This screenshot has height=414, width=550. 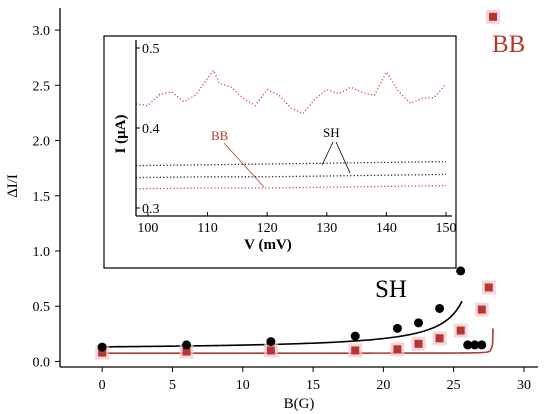 What do you see at coordinates (42, 31) in the screenshot?
I see `main-y-tick-label: 3.0` at bounding box center [42, 31].